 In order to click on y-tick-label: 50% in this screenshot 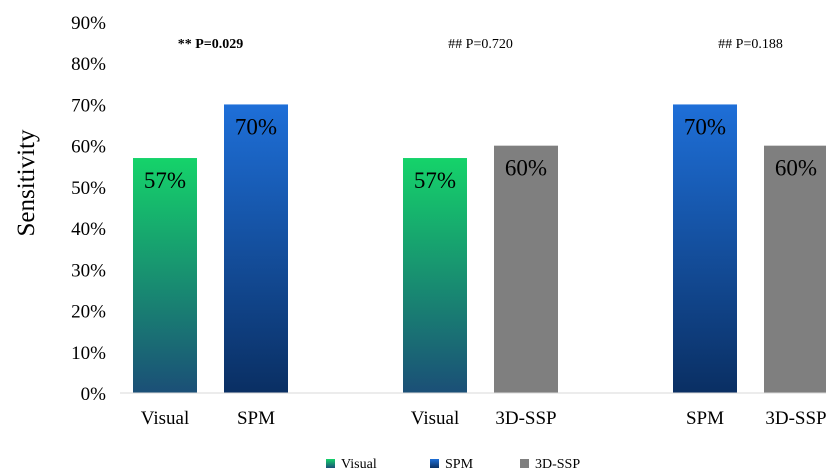, I will do `click(88, 188)`.